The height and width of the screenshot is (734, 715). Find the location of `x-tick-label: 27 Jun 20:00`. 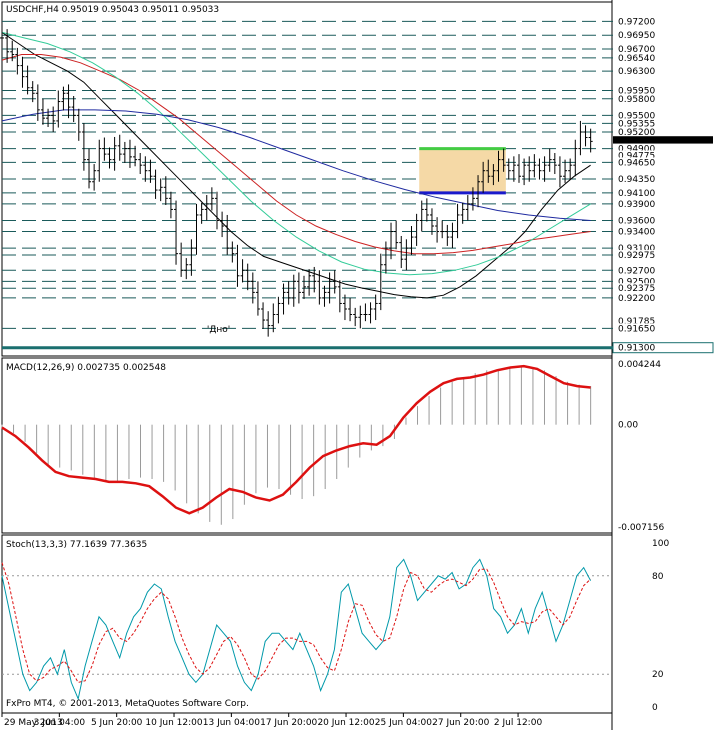

x-tick-label: 27 Jun 20:00 is located at coordinates (460, 723).